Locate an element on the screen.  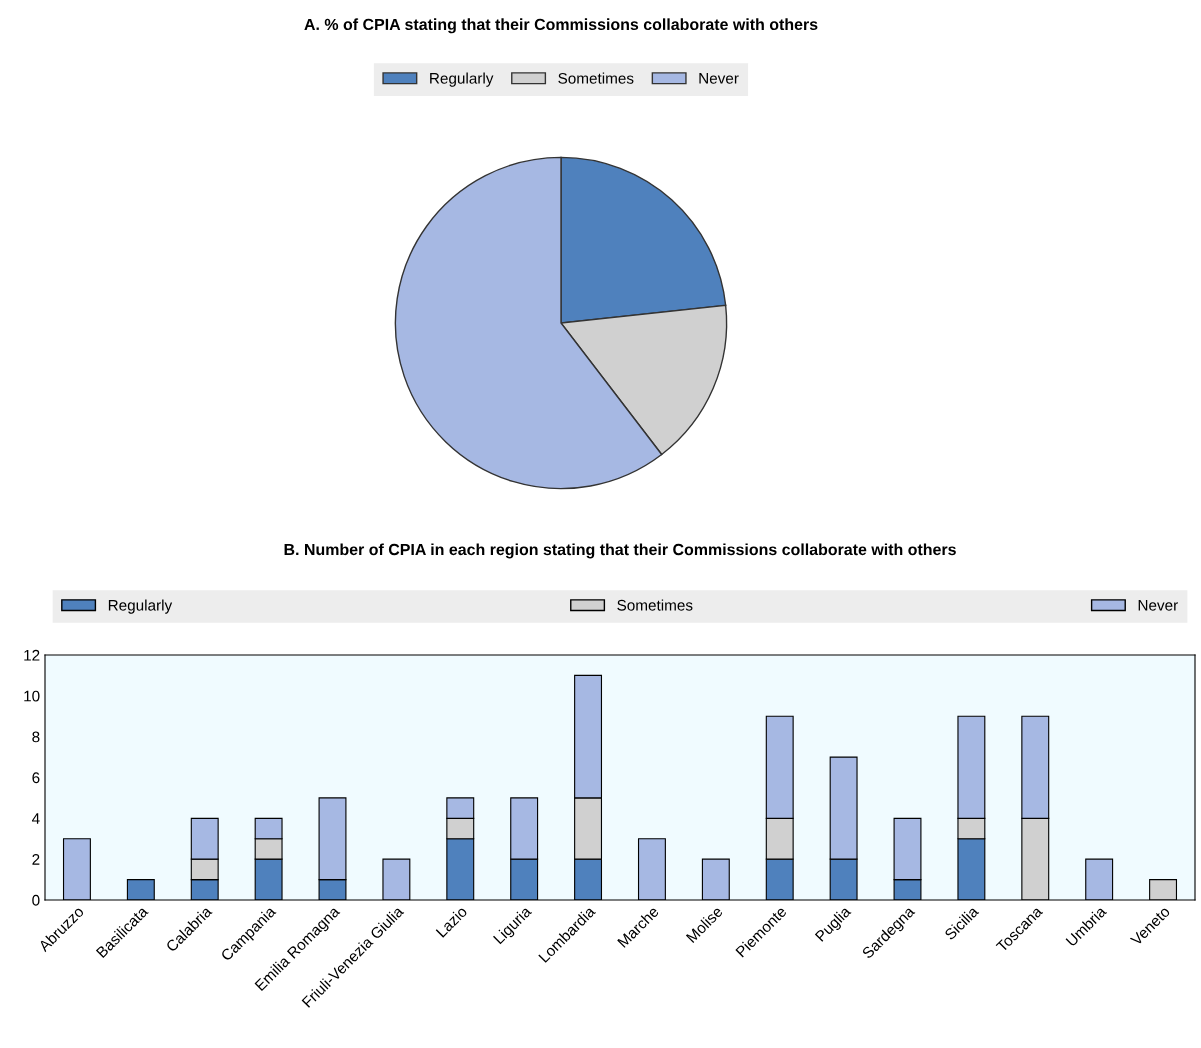
y-tick-label: 6 is located at coordinates (36, 778).